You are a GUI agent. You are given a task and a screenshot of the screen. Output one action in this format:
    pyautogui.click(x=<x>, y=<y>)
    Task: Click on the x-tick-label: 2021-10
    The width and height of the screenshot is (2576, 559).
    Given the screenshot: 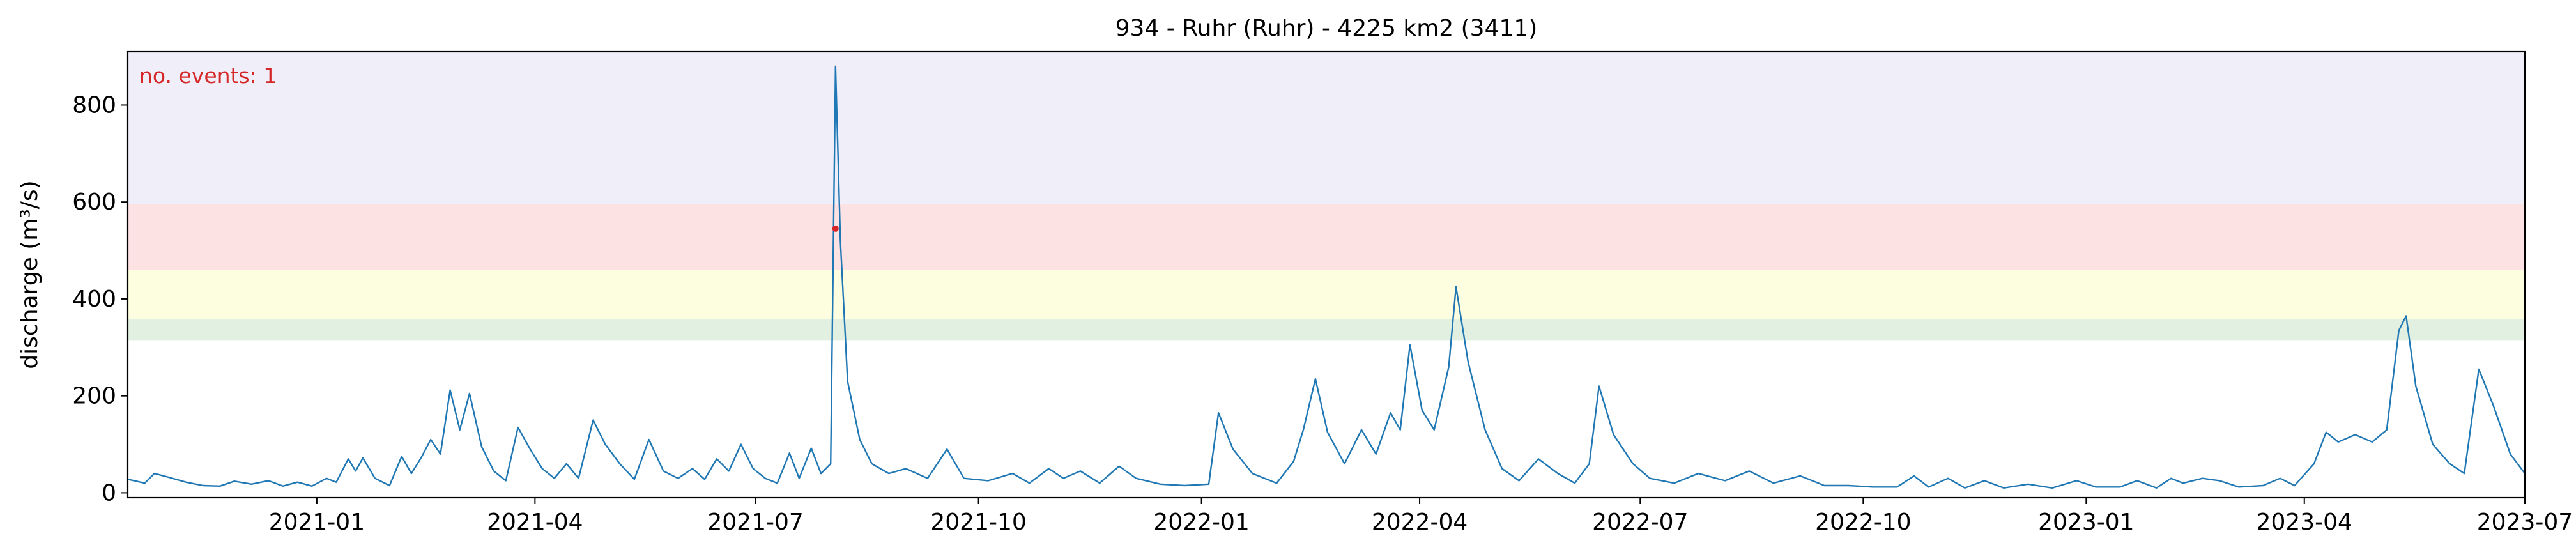 What is the action you would take?
    pyautogui.click(x=978, y=522)
    